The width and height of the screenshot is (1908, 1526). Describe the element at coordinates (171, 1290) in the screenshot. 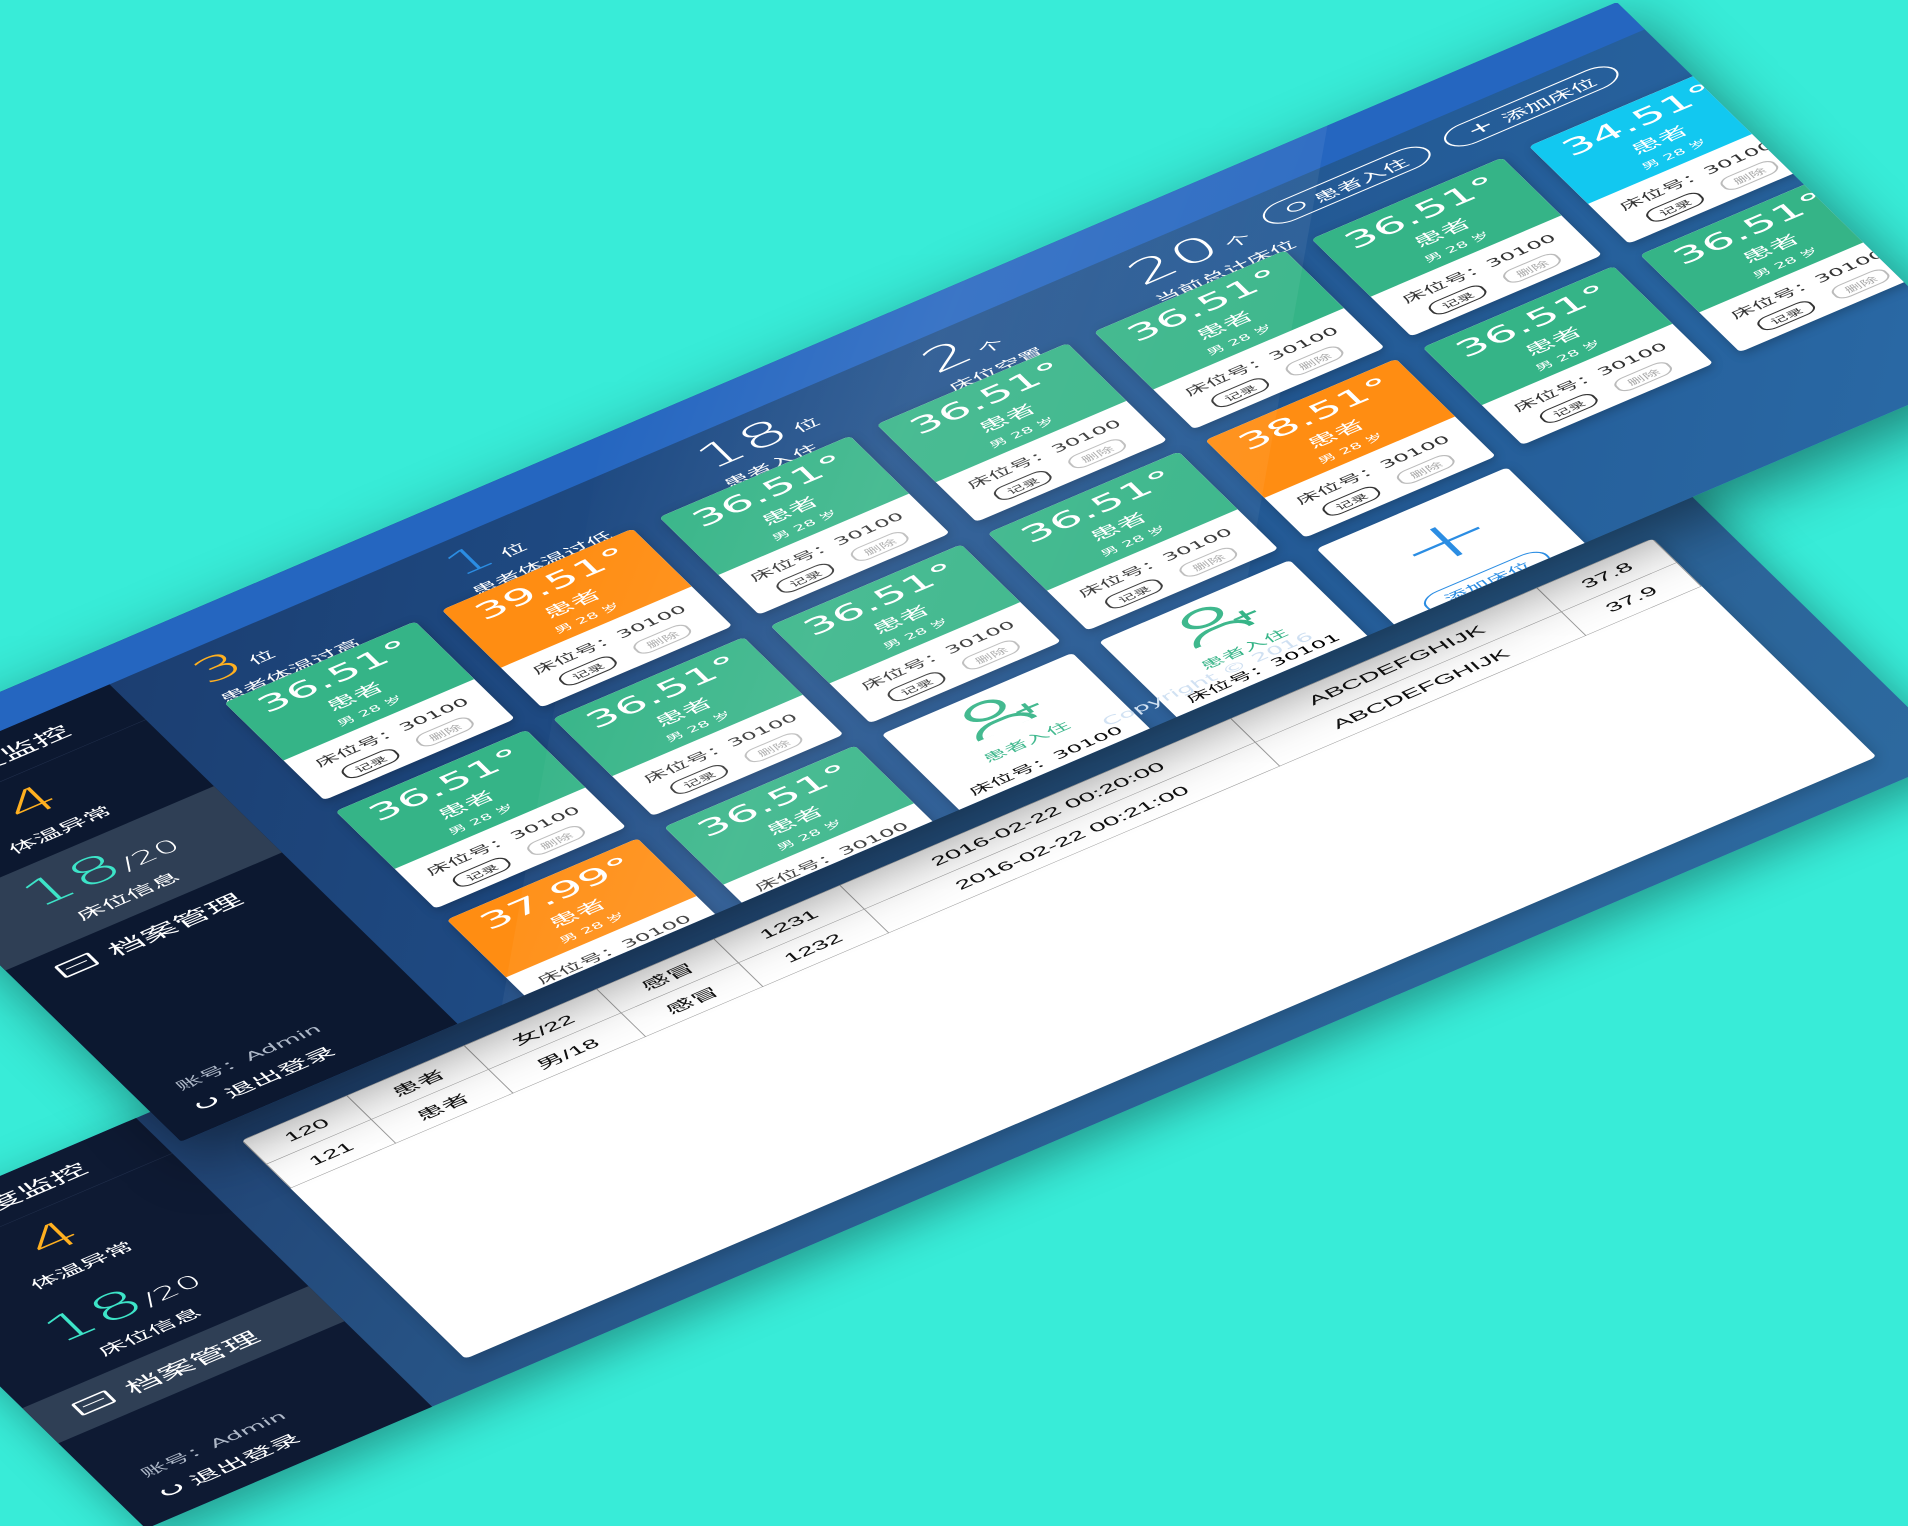

I see `back-beds-total: /20` at that location.